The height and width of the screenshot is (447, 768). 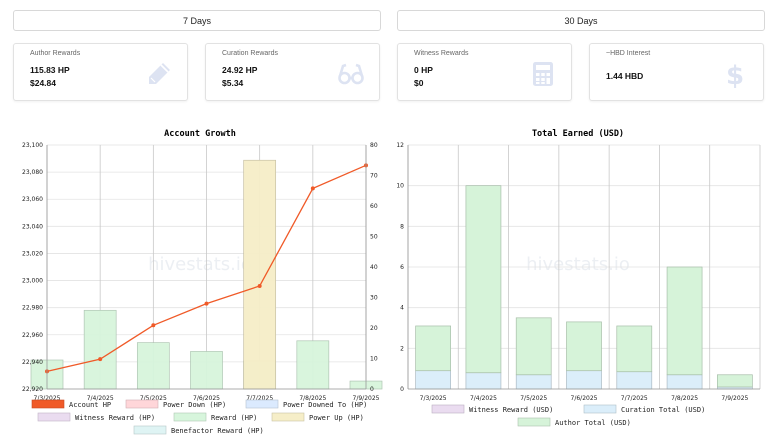 What do you see at coordinates (250, 53) in the screenshot?
I see `curation-rewards-title: Curation Rewards` at bounding box center [250, 53].